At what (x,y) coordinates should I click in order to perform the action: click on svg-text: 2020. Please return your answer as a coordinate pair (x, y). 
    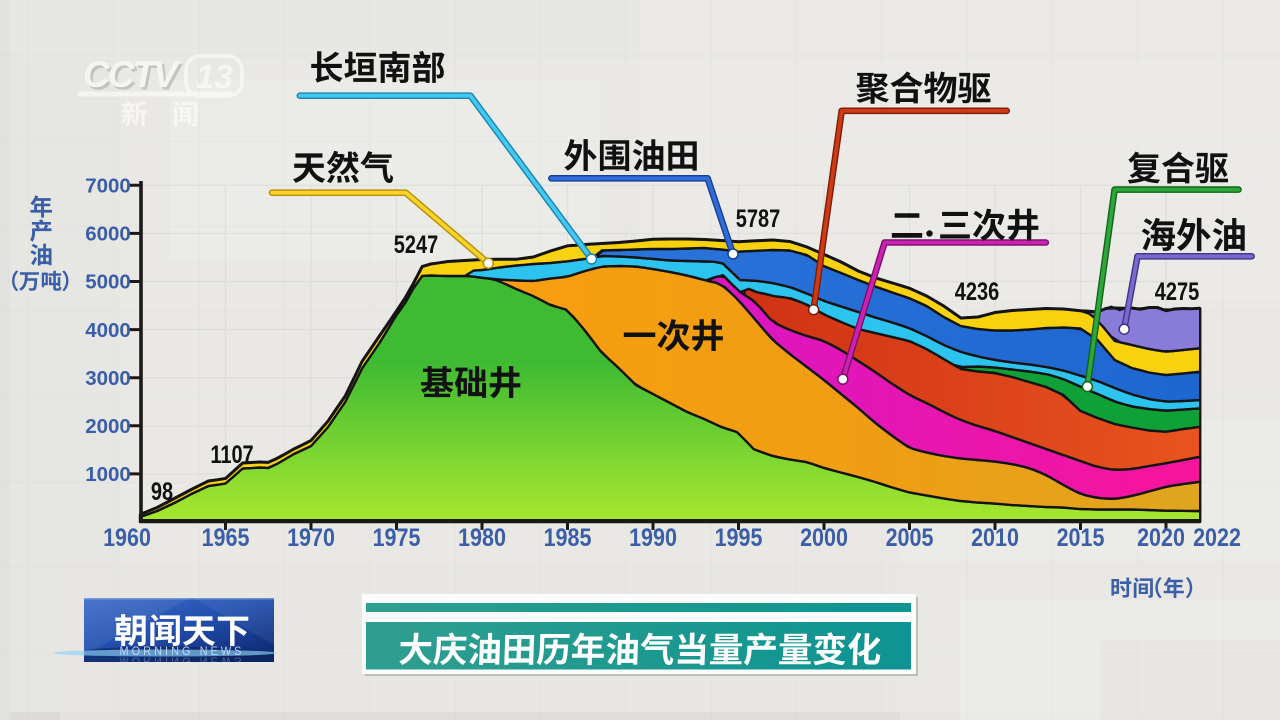
    Looking at the image, I should click on (1161, 537).